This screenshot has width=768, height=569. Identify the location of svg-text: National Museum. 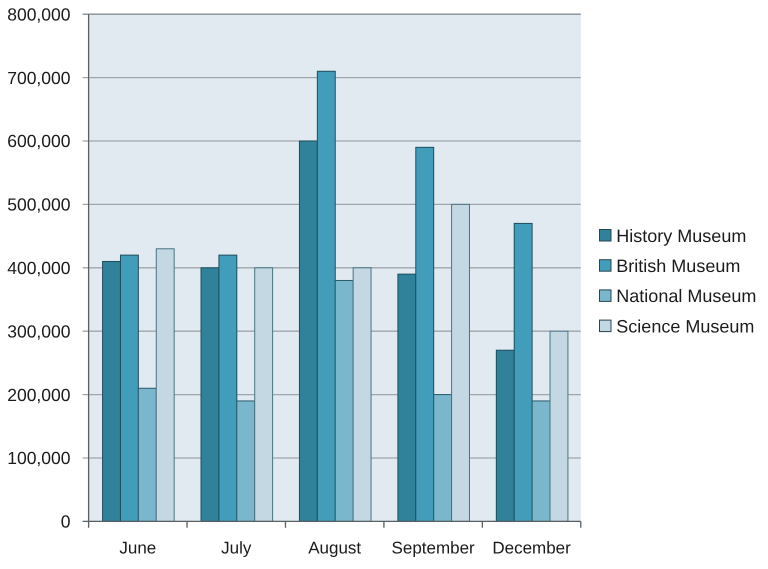
(686, 296).